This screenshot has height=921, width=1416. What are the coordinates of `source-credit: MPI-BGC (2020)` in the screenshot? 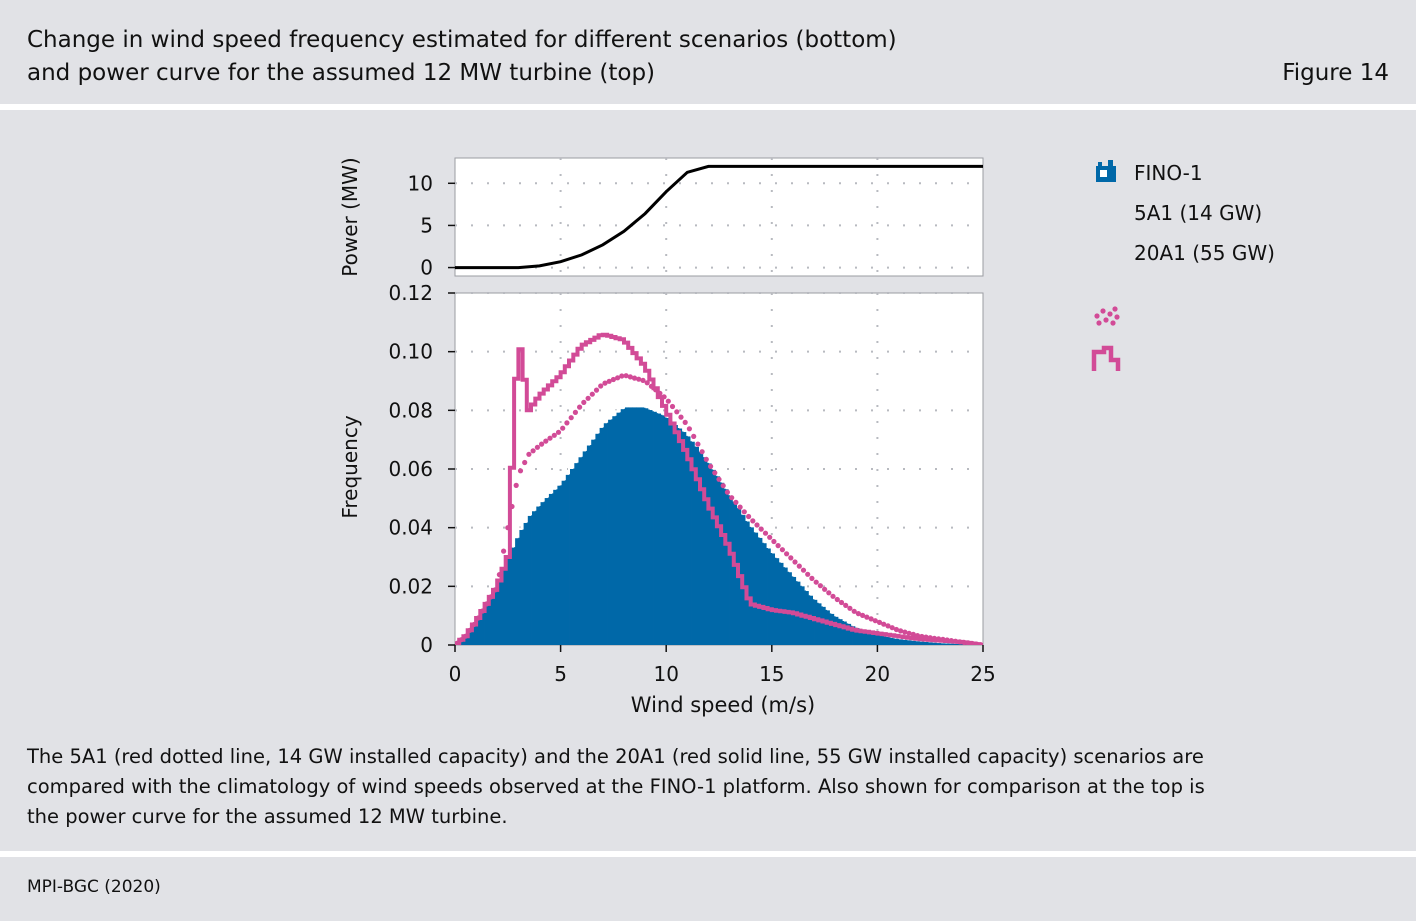 It's located at (94, 887).